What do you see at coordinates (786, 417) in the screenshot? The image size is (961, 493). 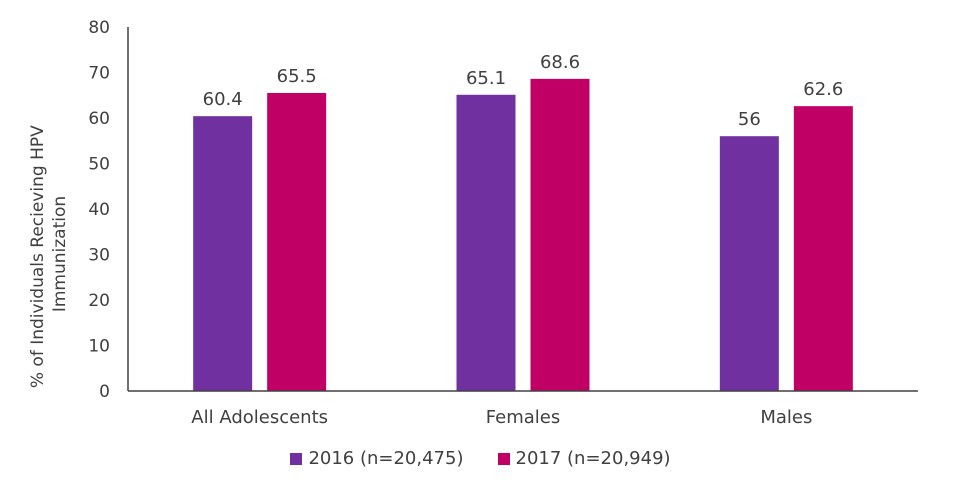 I see `x-tick-label: Males` at bounding box center [786, 417].